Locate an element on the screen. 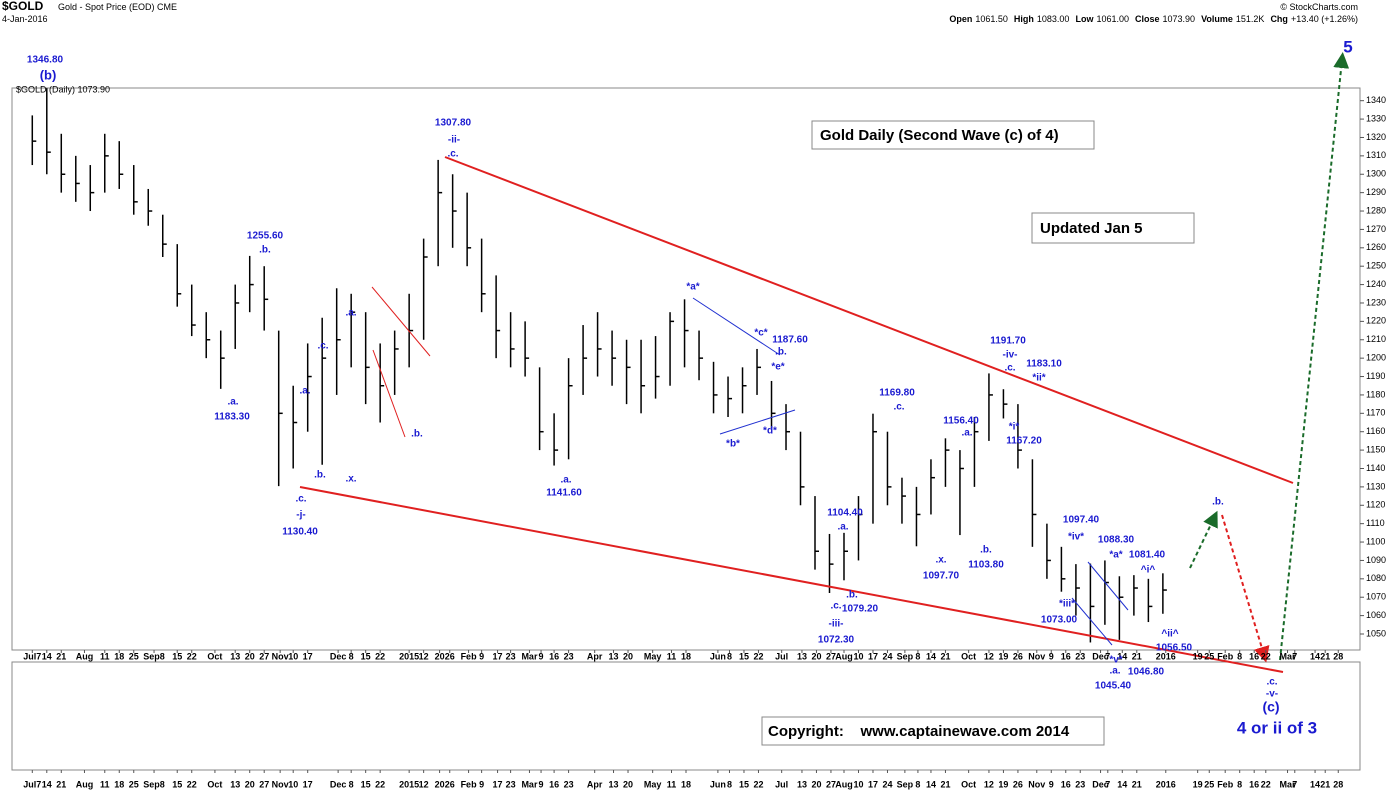 The image size is (1400, 791). x-tick-label: Oct is located at coordinates (968, 656).